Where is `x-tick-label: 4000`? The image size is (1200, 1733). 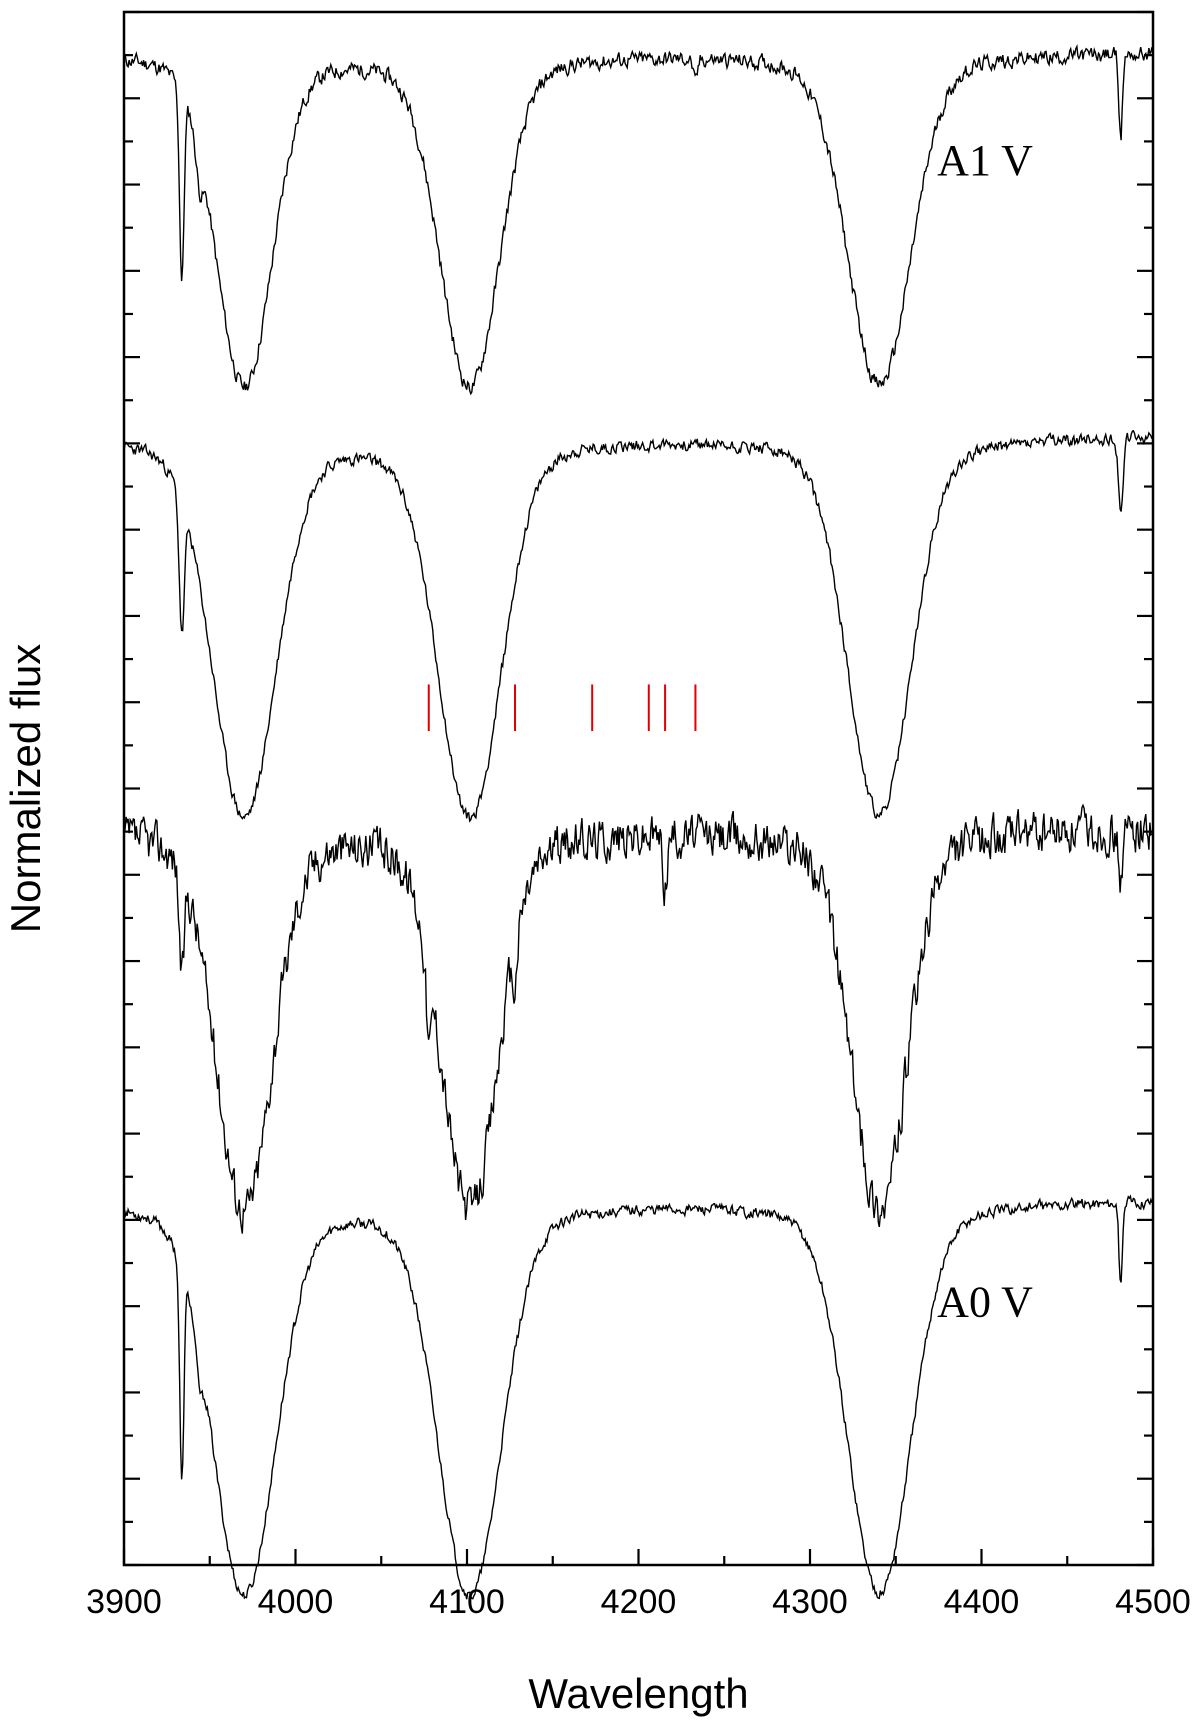 x-tick-label: 4000 is located at coordinates (296, 1602).